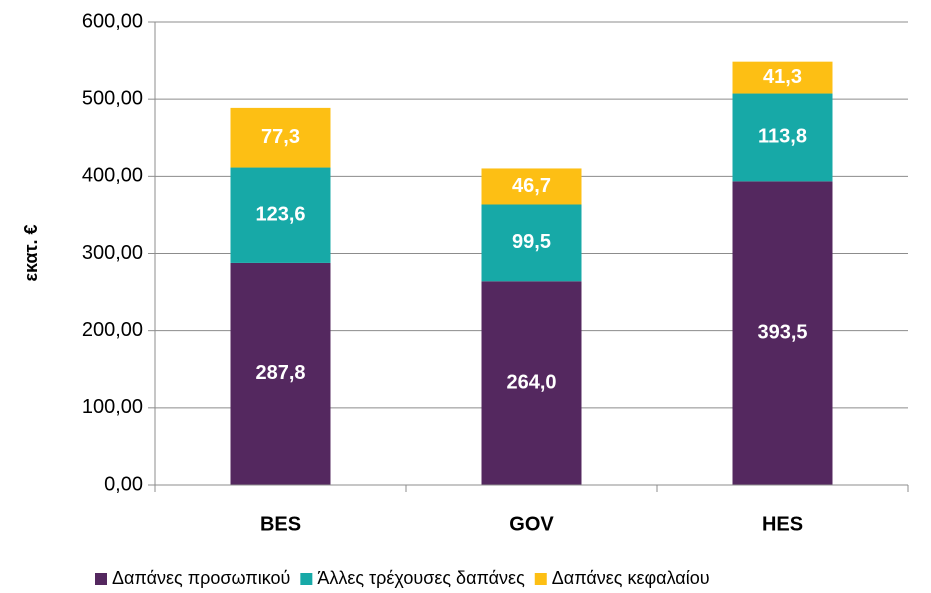 The height and width of the screenshot is (593, 931). Describe the element at coordinates (112, 176) in the screenshot. I see `y-tick-label: 400,00` at that location.